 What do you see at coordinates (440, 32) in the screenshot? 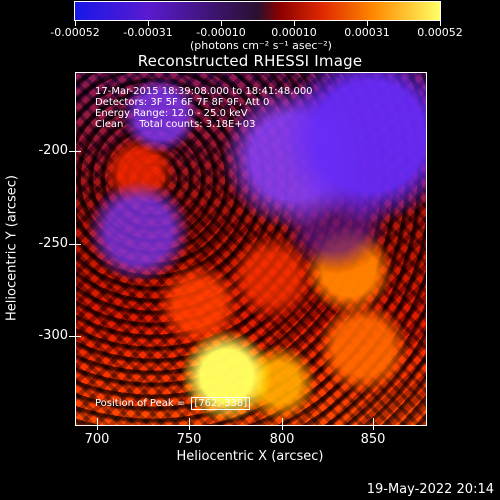
I see `colorbar-tick-label: 0.00052` at bounding box center [440, 32].